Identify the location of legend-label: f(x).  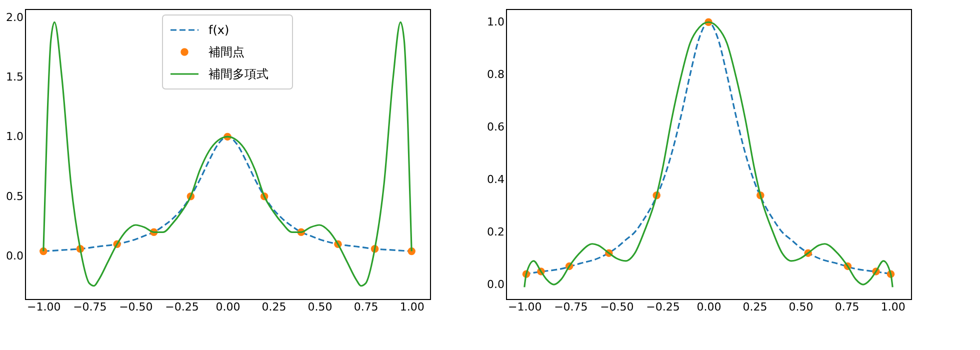
(219, 30).